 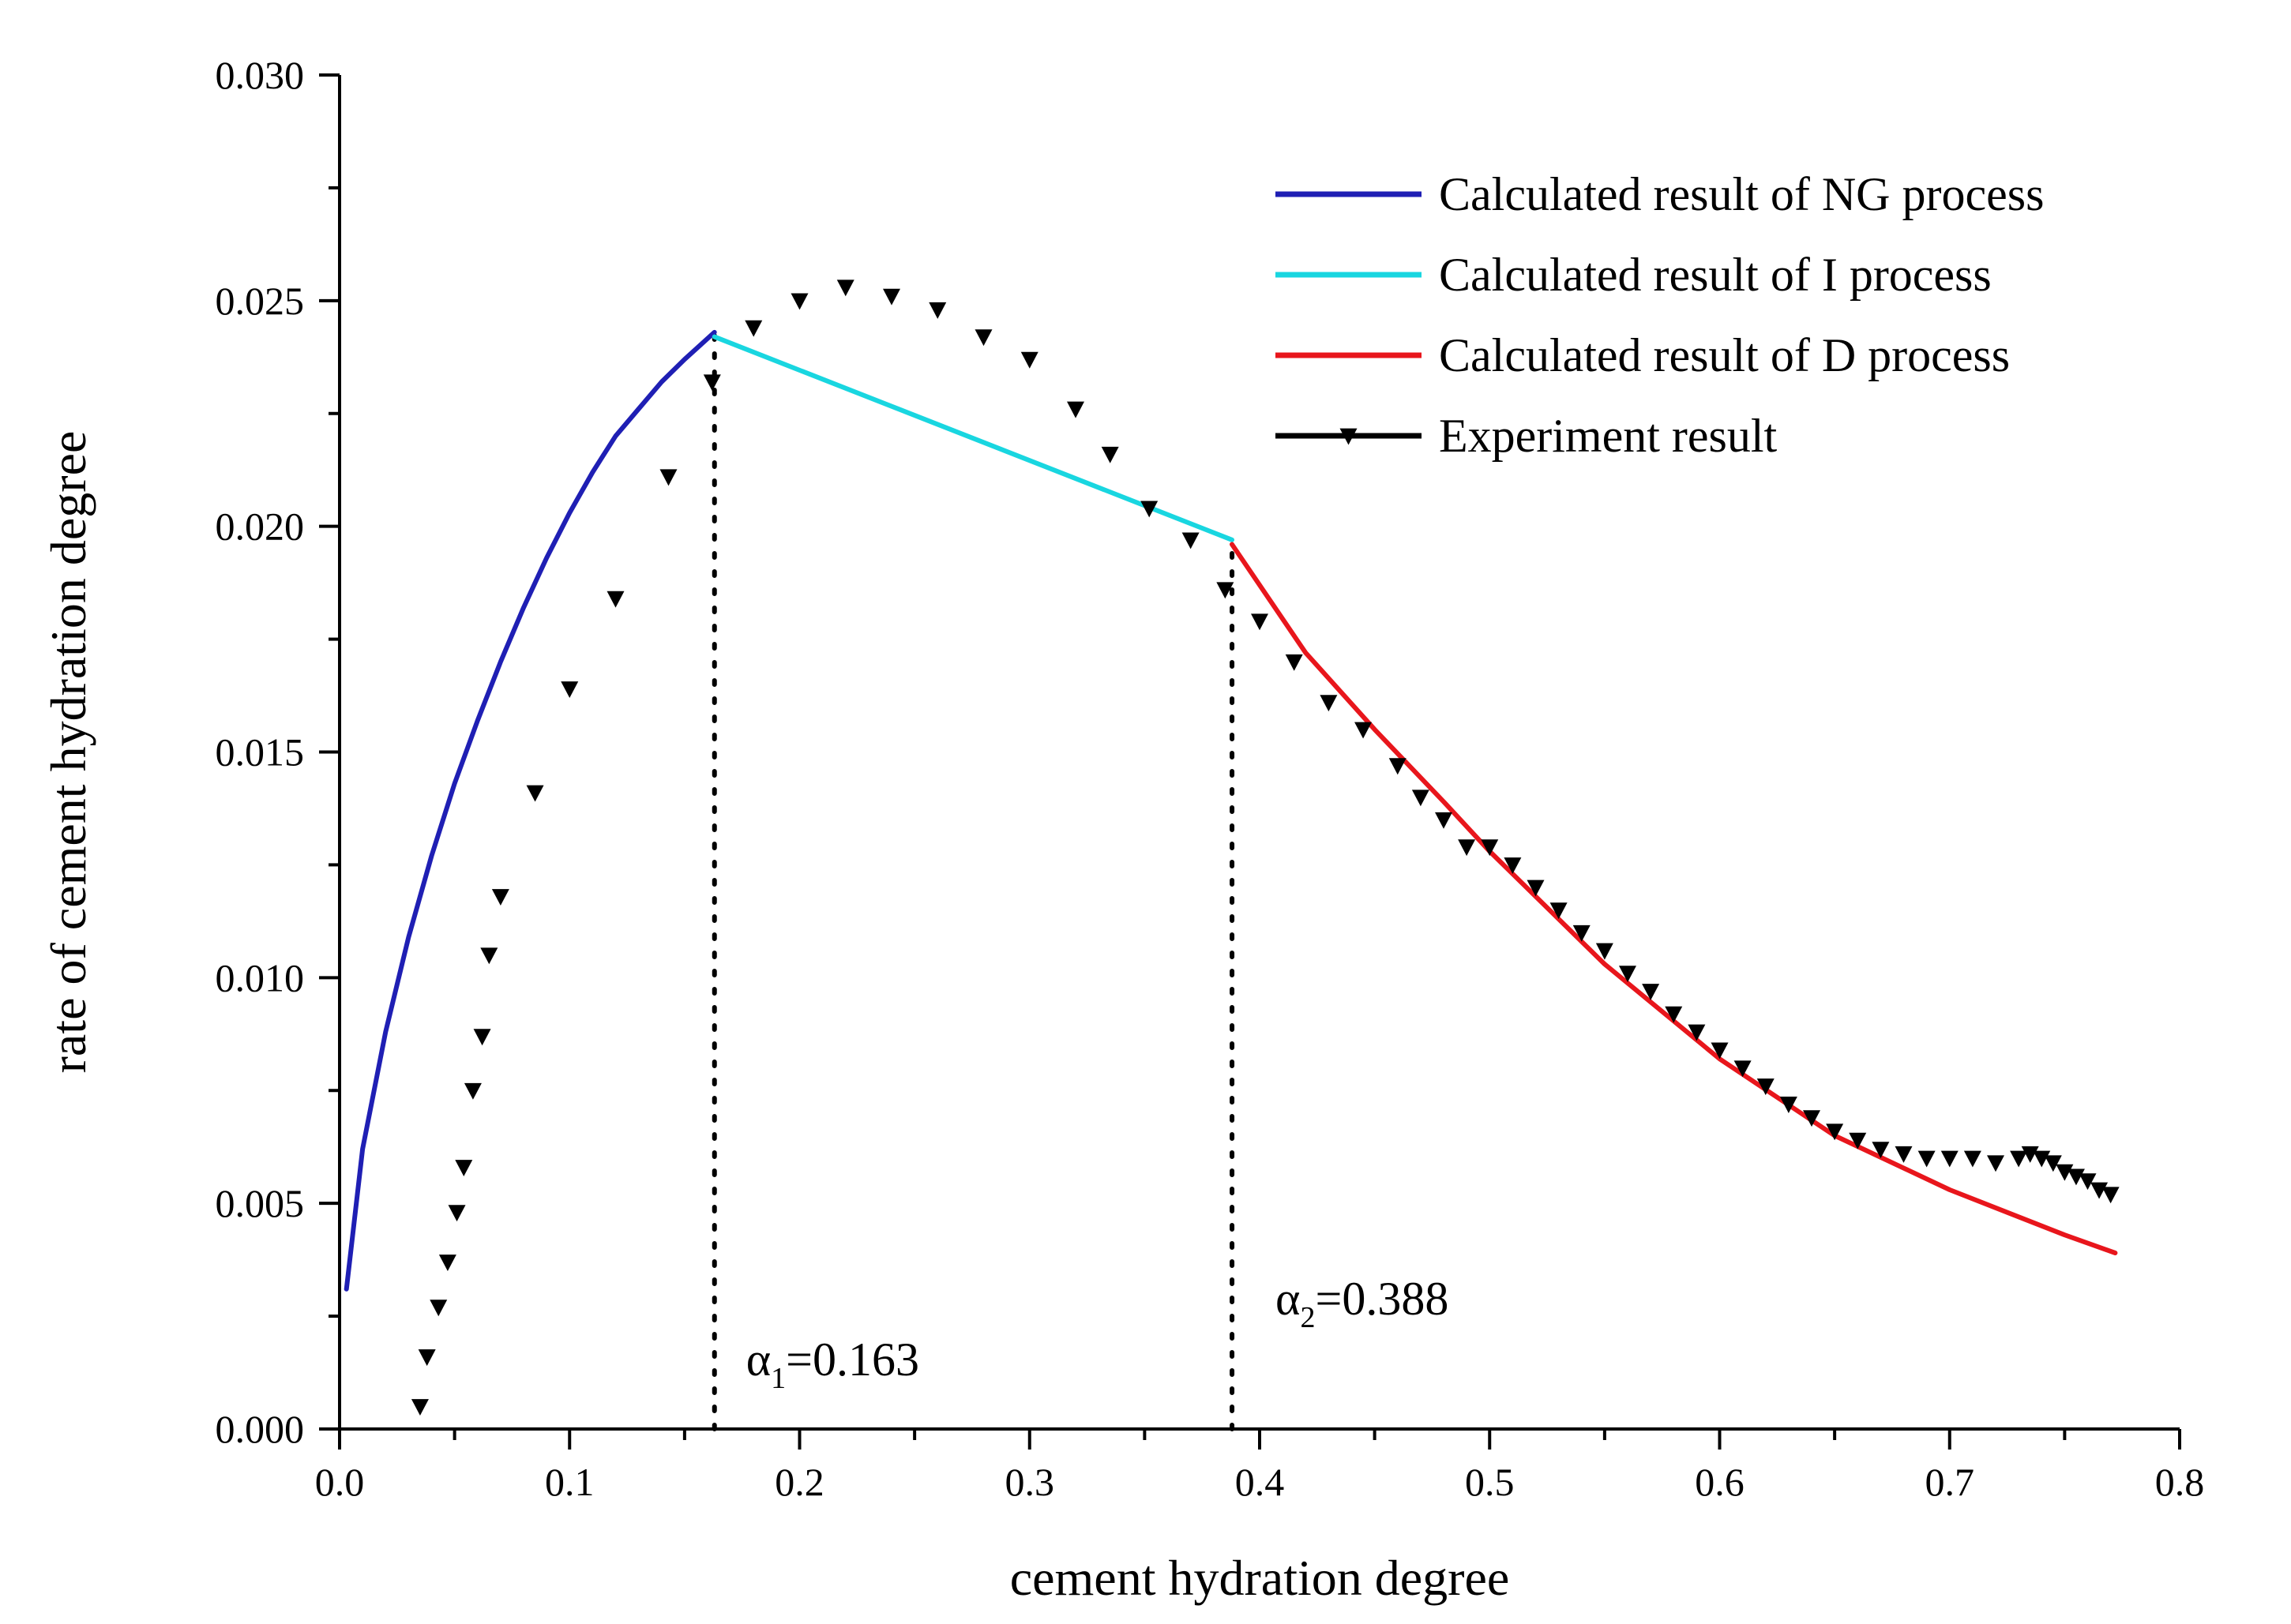 What do you see at coordinates (758, 1359) in the screenshot?
I see `alpha-symbol: α` at bounding box center [758, 1359].